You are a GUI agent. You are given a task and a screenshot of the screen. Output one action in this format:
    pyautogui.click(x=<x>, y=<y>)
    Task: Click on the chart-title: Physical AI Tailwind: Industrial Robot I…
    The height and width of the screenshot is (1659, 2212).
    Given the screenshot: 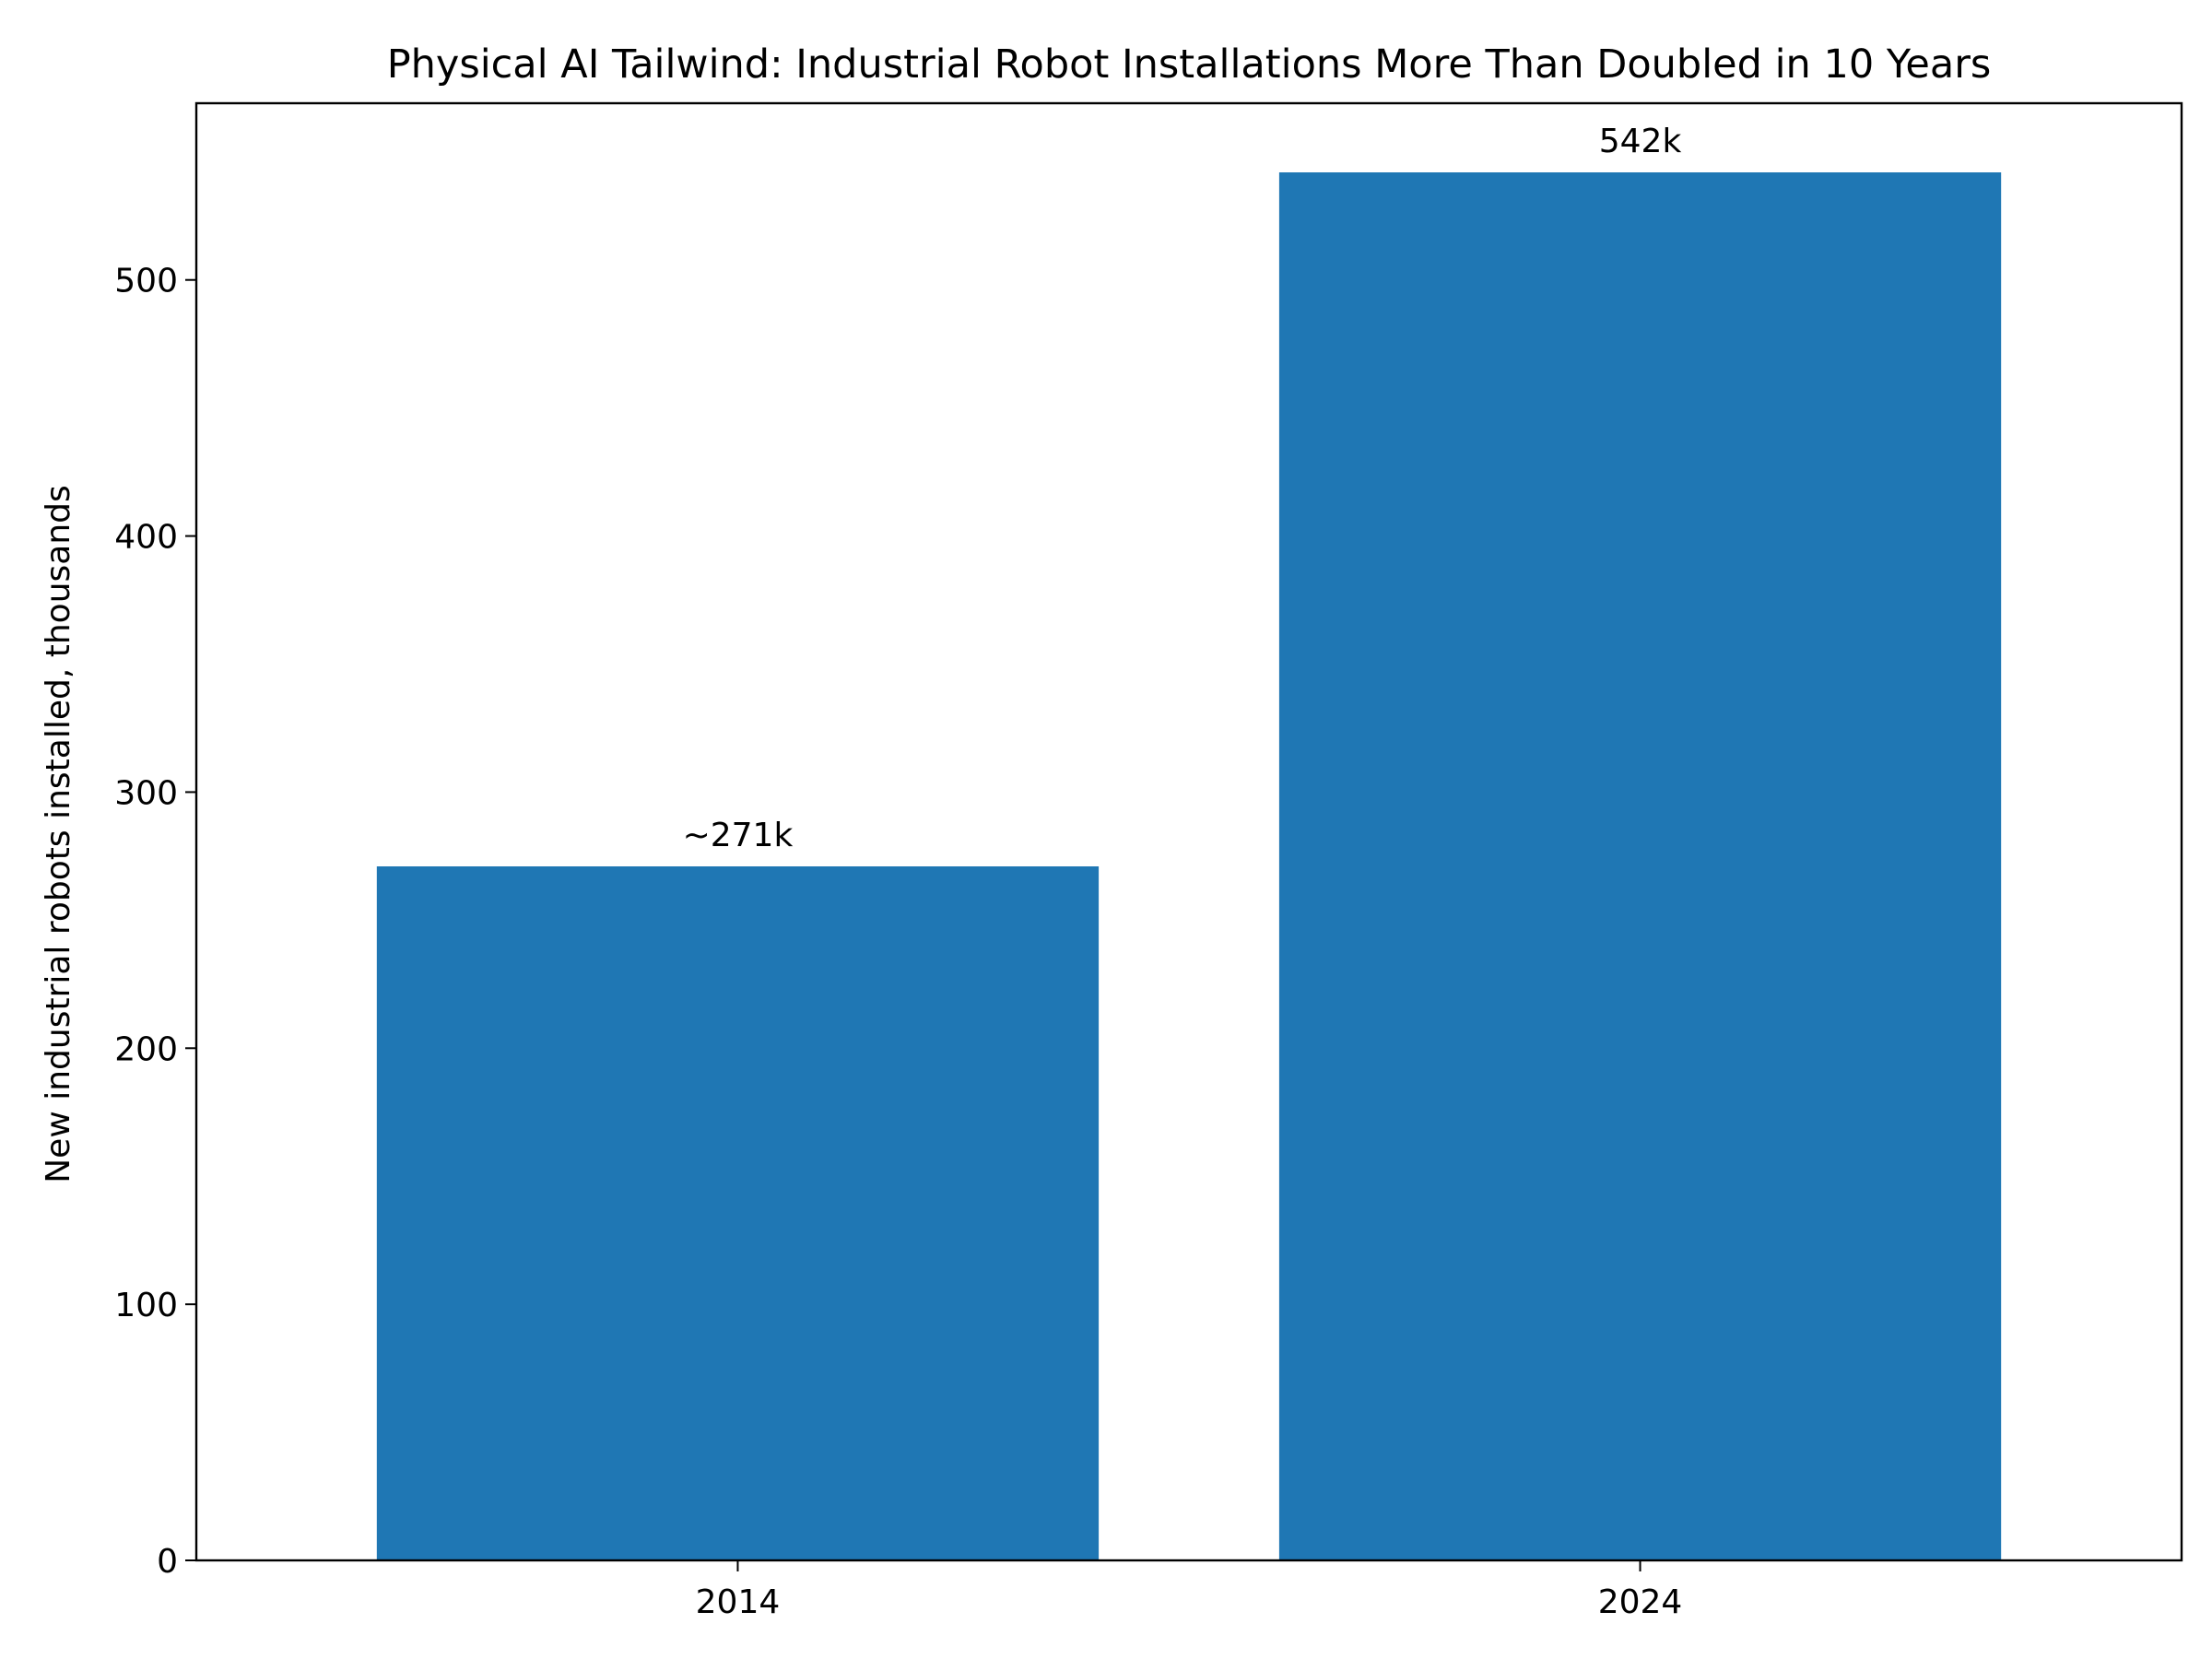 What is the action you would take?
    pyautogui.click(x=1189, y=64)
    